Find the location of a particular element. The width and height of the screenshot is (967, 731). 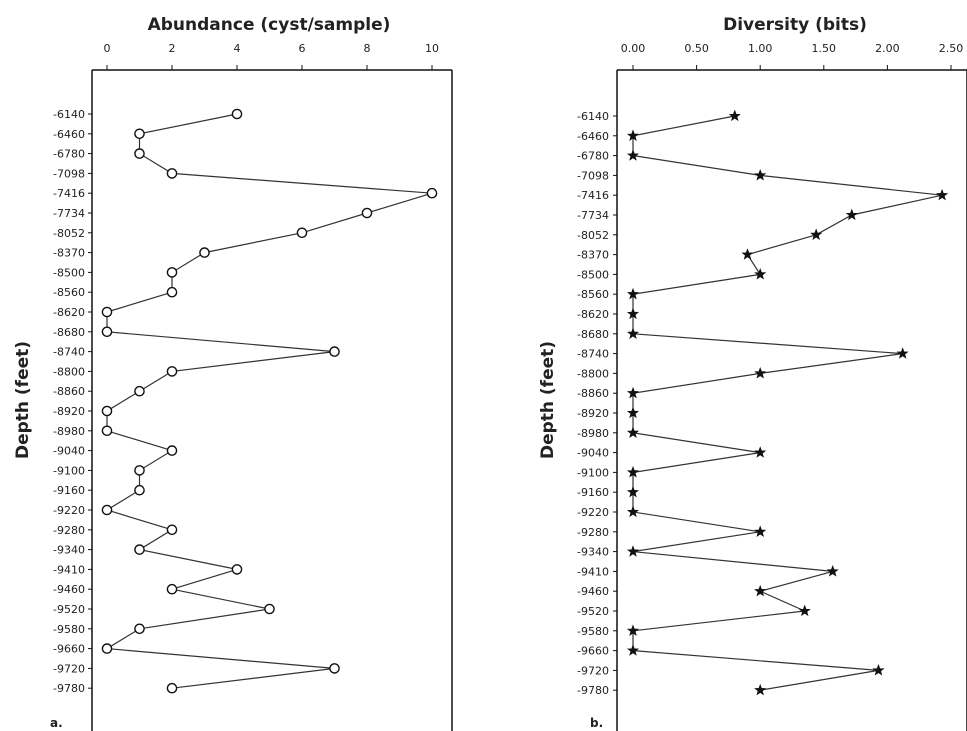

x-tick-label: 6 is located at coordinates (302, 48).